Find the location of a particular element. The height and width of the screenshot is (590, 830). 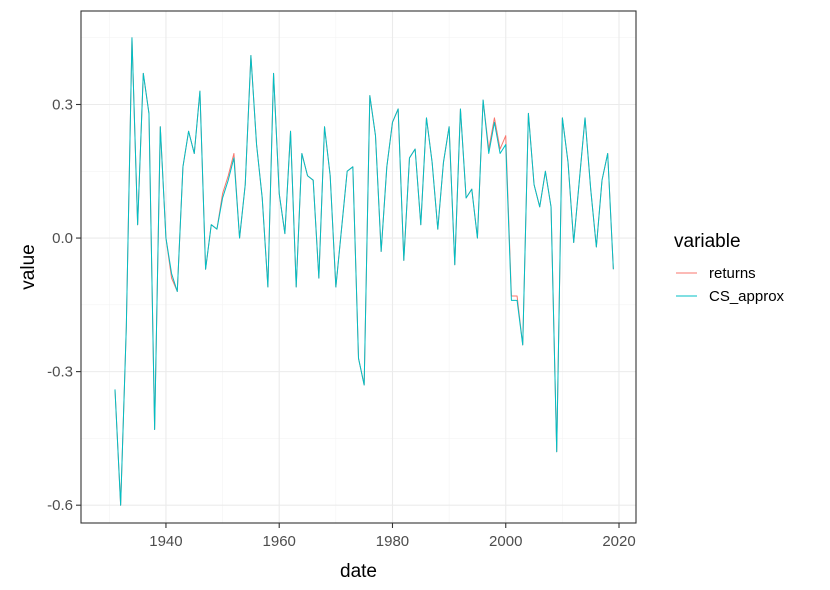

legend-label-returns: returns is located at coordinates (732, 273).